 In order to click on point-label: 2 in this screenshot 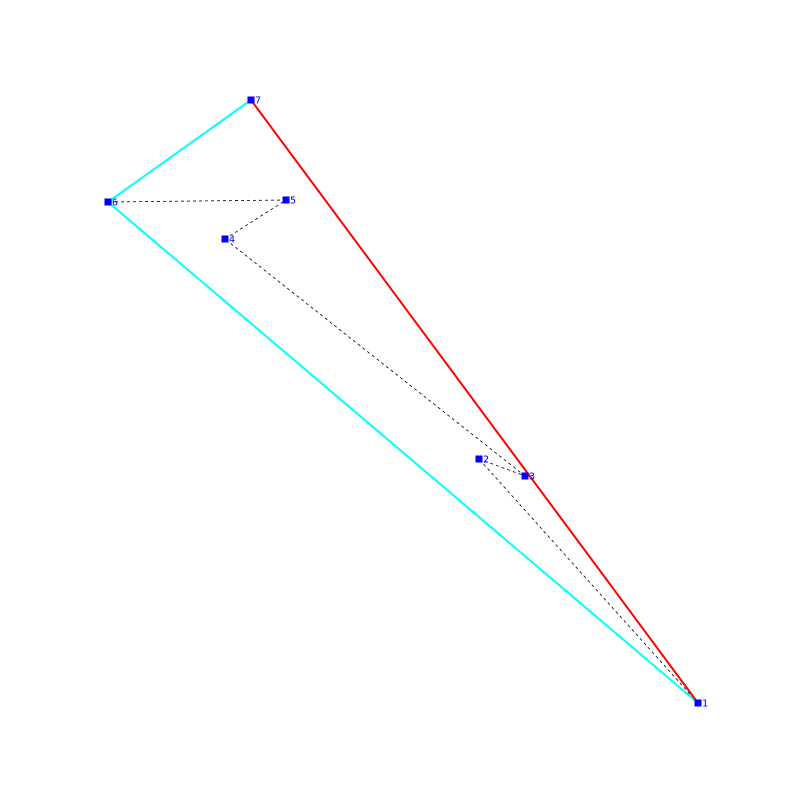, I will do `click(486, 460)`.